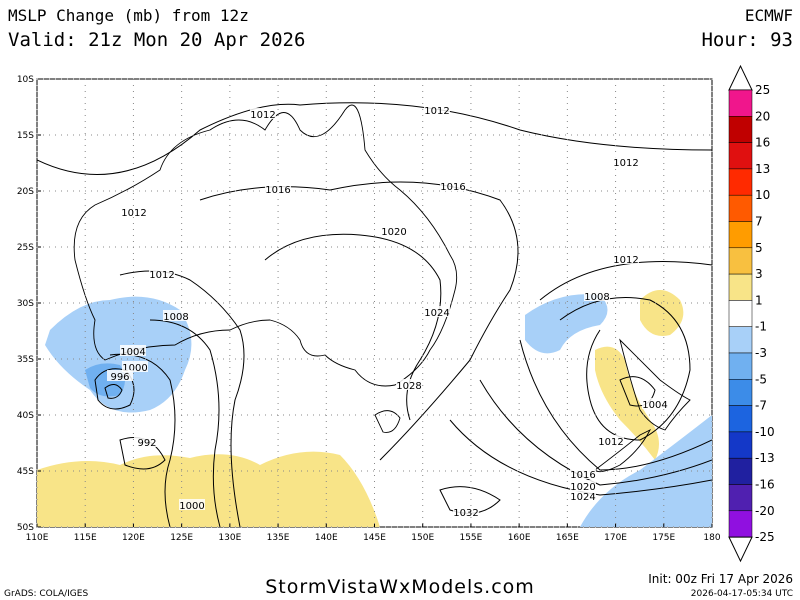 This screenshot has height=600, width=800. What do you see at coordinates (742, 594) in the screenshot?
I see `timestamp: 2026-04-17-05:34 UTC` at bounding box center [742, 594].